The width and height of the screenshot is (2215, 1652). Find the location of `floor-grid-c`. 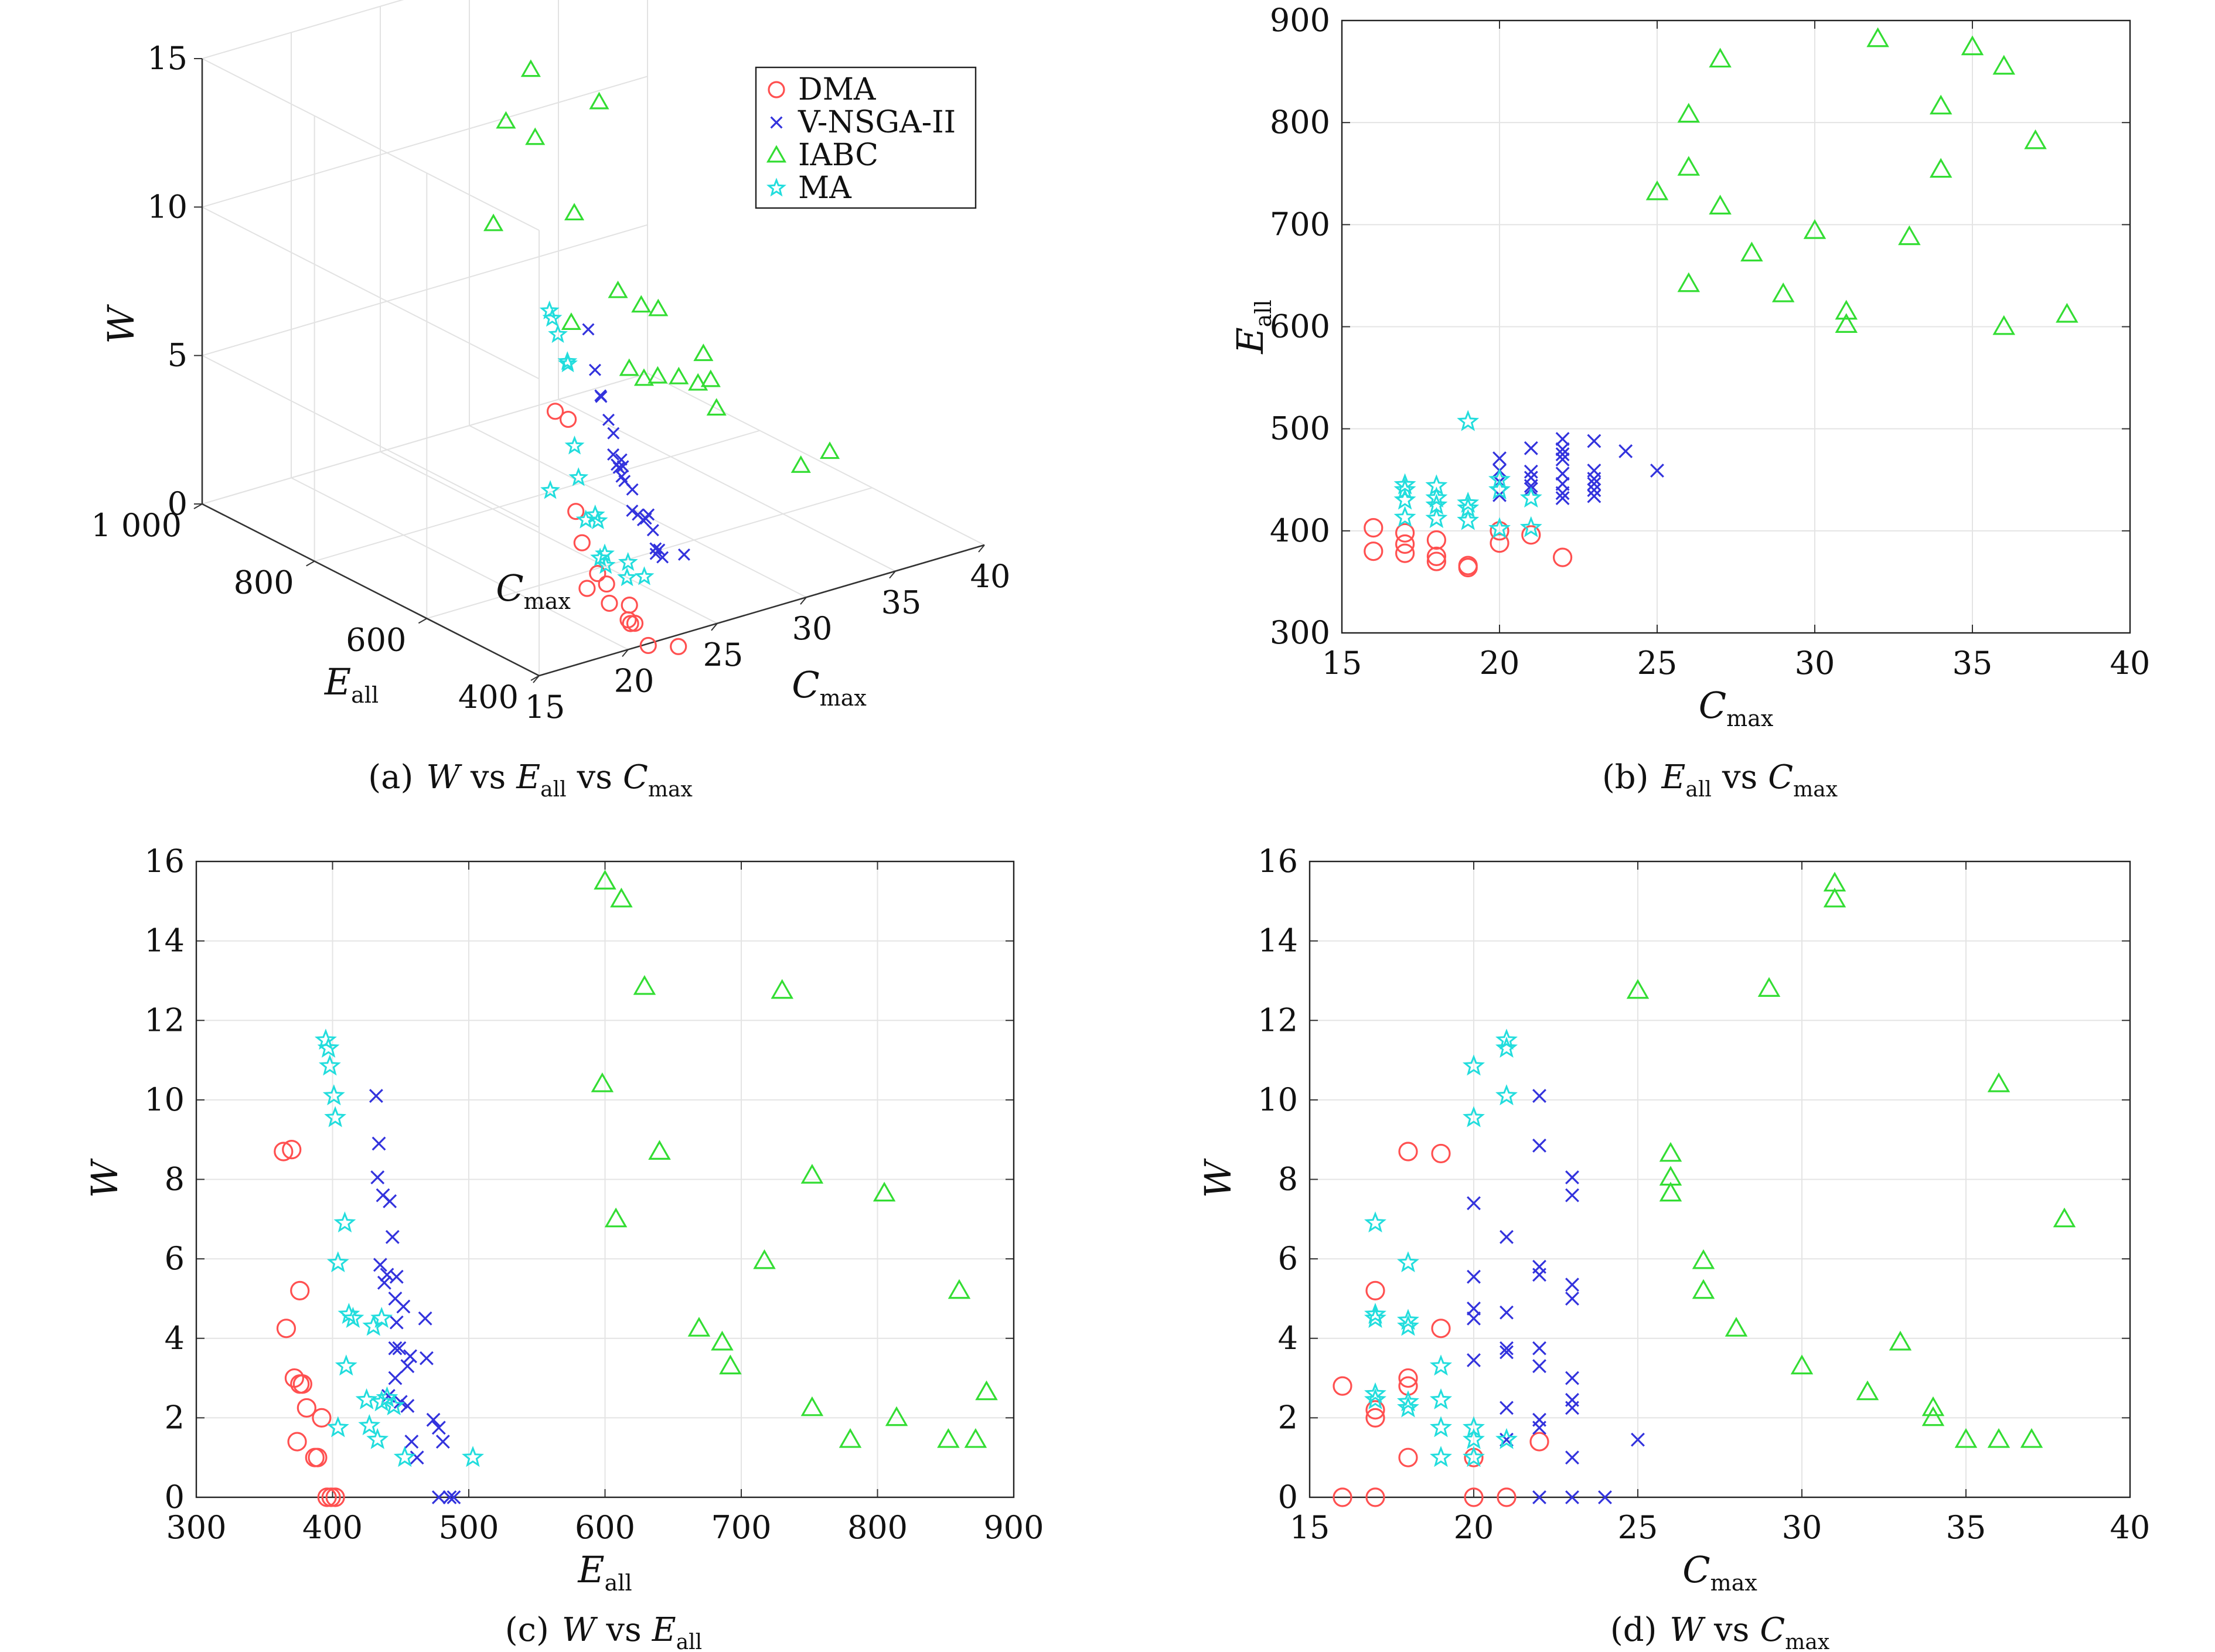

floor-grid-c is located at coordinates (638, 512).